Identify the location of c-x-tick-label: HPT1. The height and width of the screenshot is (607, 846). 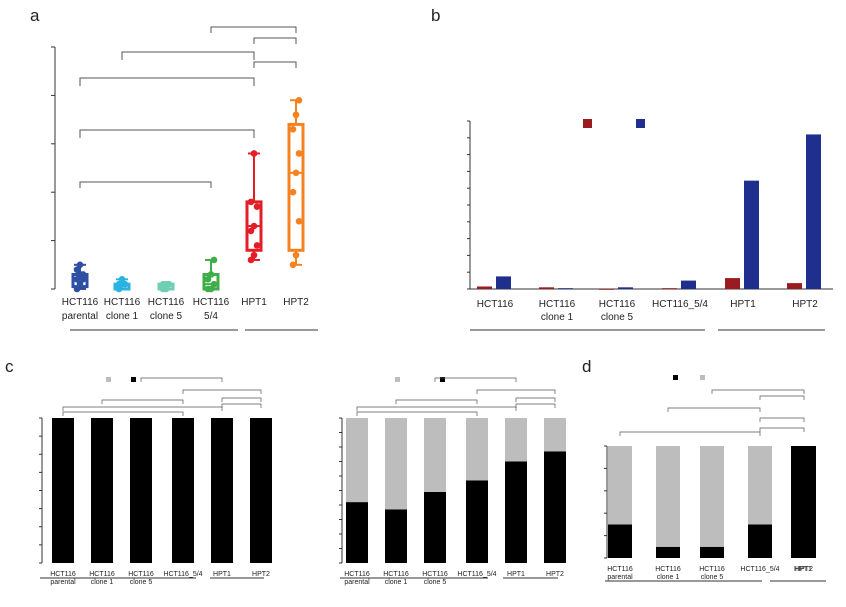
(222, 574).